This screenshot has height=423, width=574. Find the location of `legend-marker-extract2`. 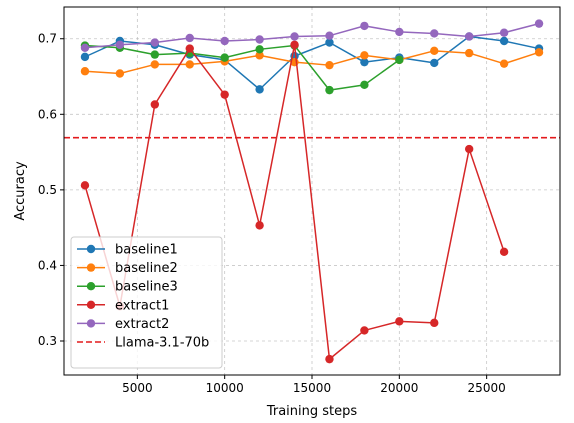

legend-marker-extract2 is located at coordinates (91, 323).